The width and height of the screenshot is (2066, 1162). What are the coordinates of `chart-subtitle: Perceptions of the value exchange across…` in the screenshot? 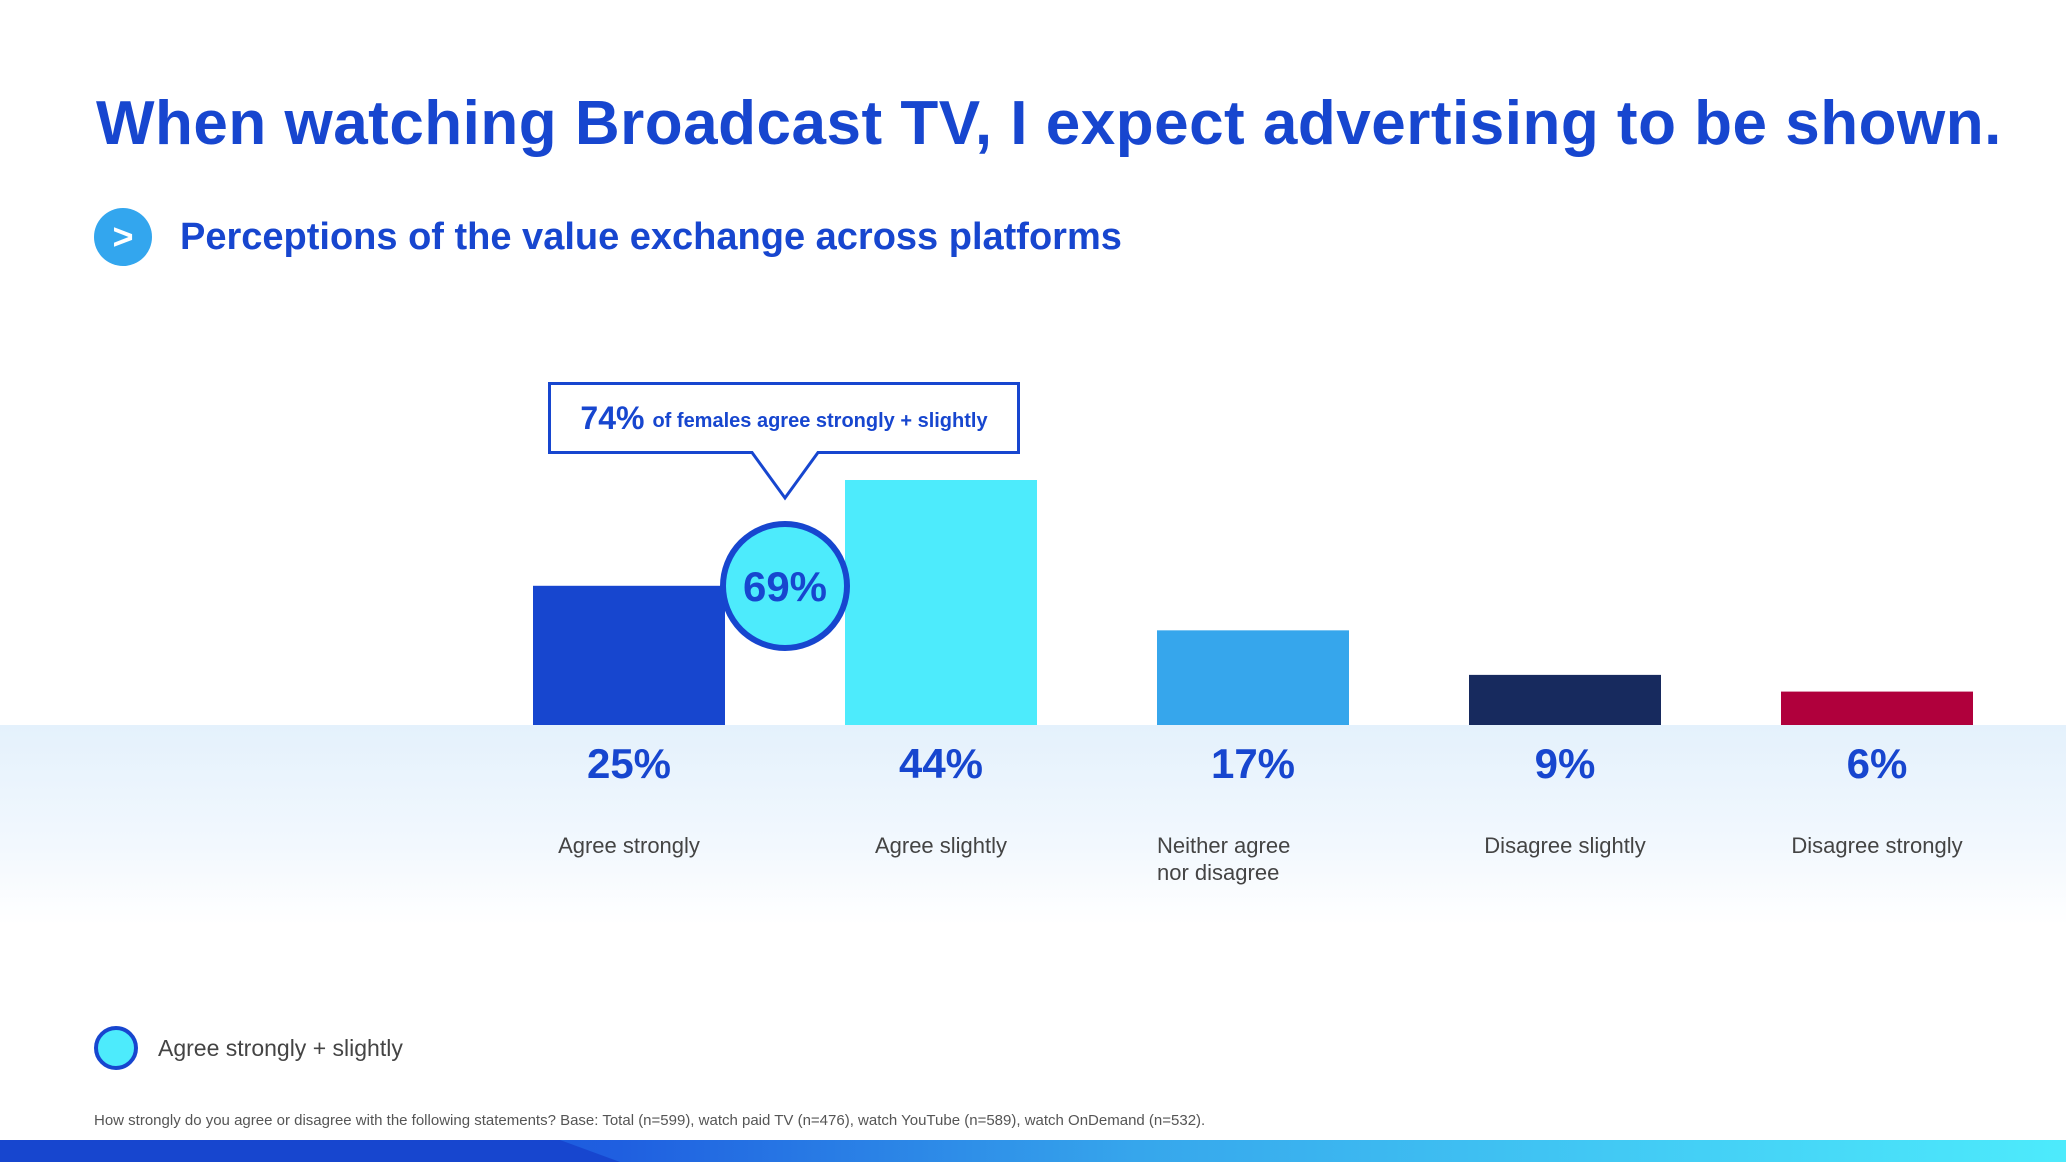 It's located at (651, 236).